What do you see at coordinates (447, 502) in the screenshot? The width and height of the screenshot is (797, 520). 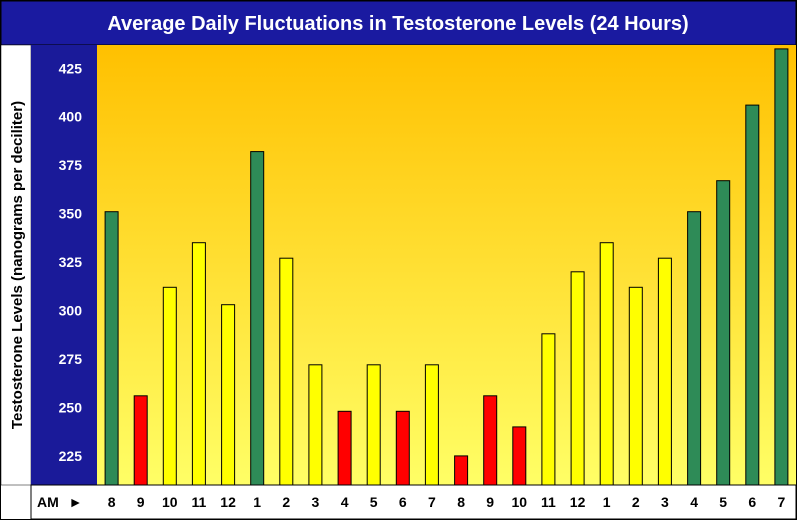 I see `x-ticks: 8 9 10 11 12 1 2 3 4 5 6 7 8 9 10 11 12 1 2 3 4 5 6 7` at bounding box center [447, 502].